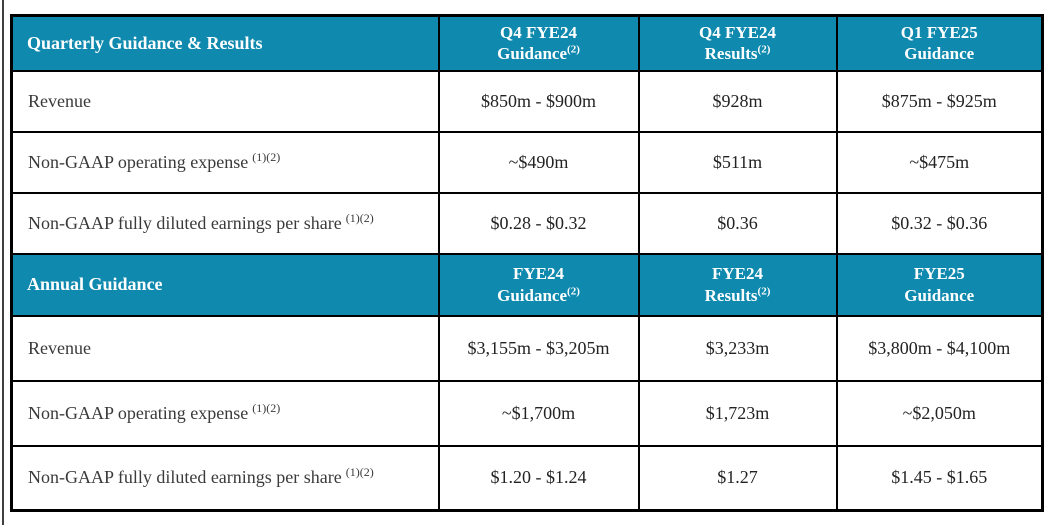  I want to click on cell-value: $0.28 - $0.32, so click(538, 223).